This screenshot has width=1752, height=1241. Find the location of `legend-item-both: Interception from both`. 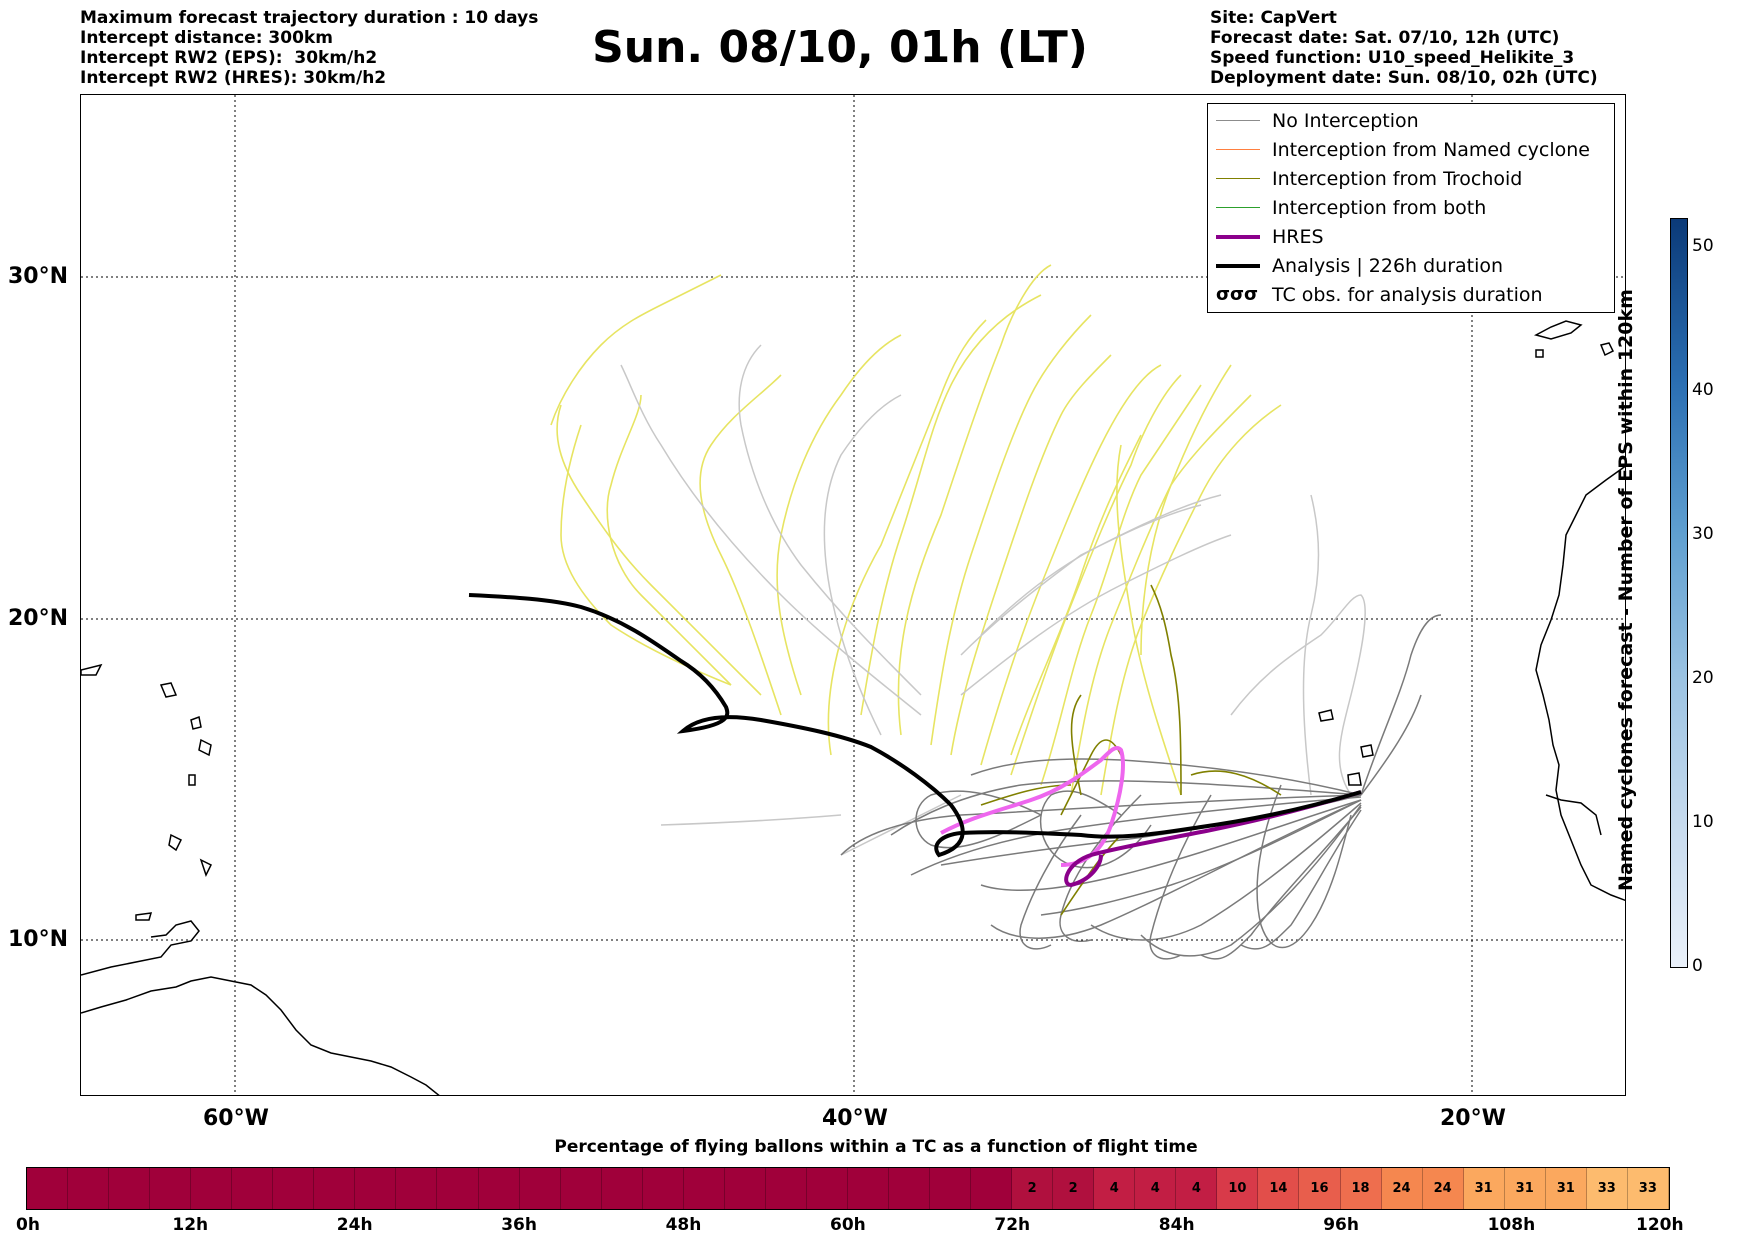

legend-item-both: Interception from both is located at coordinates (1347, 207).